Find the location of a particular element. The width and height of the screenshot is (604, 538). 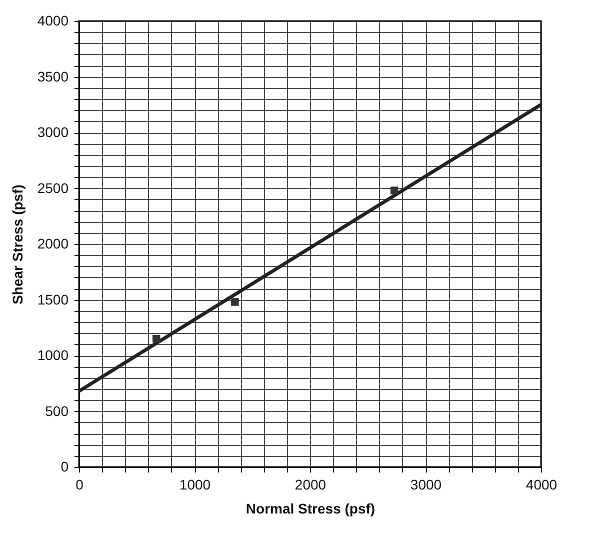

x-axis-title: Normal Stress (psf) is located at coordinates (311, 508).